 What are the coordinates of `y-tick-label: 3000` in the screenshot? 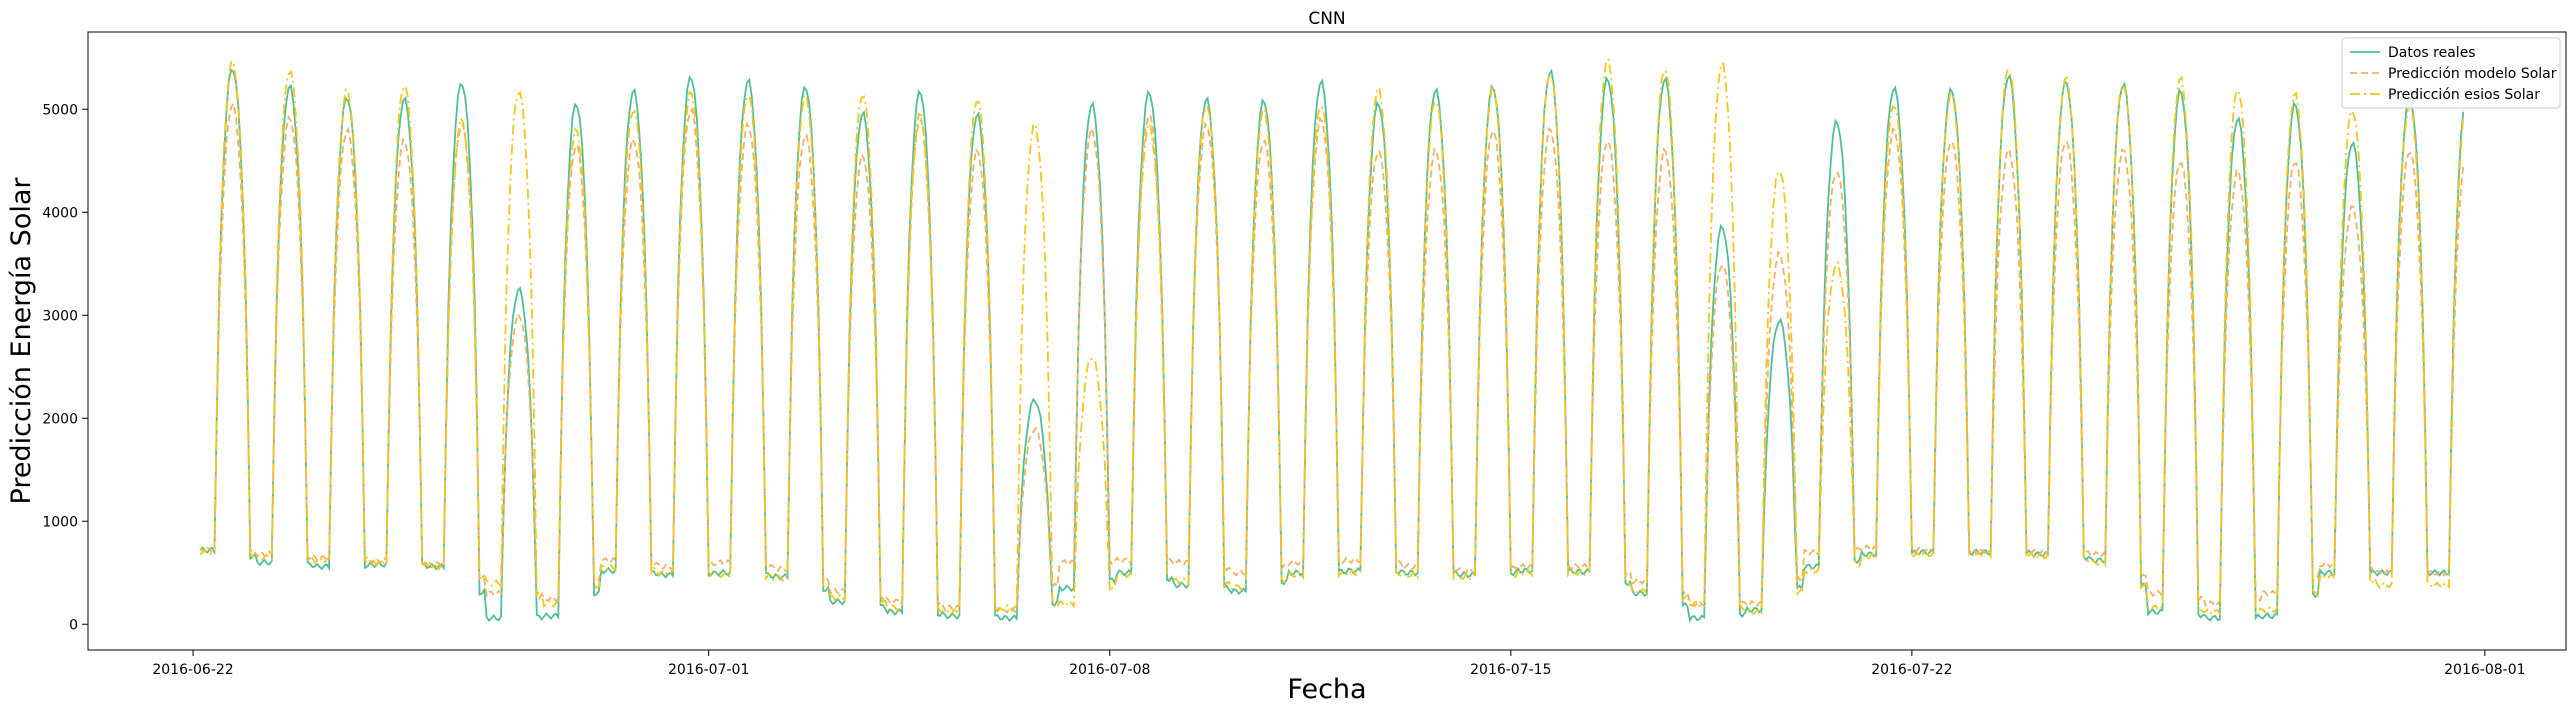 It's located at (60, 316).